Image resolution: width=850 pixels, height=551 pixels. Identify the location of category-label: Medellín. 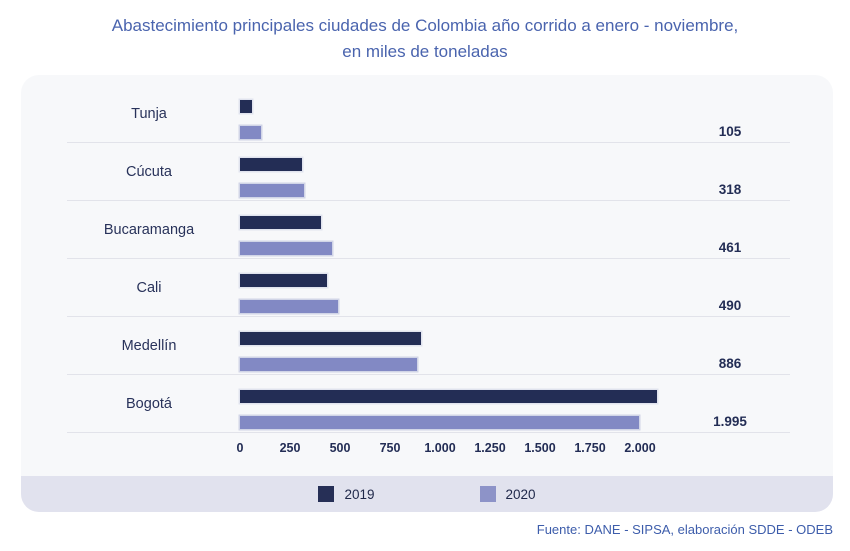
(149, 346).